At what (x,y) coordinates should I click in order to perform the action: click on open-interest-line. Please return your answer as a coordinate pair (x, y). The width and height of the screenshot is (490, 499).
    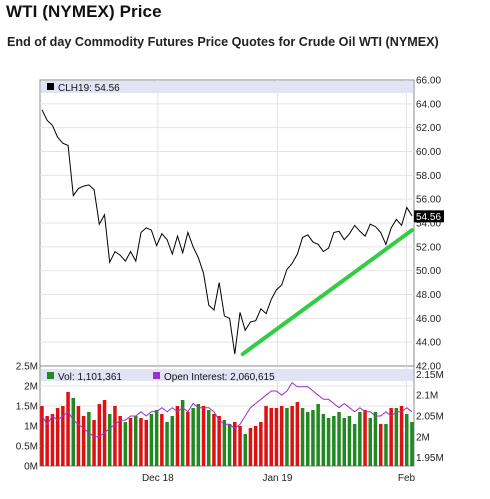
    Looking at the image, I should click on (227, 409).